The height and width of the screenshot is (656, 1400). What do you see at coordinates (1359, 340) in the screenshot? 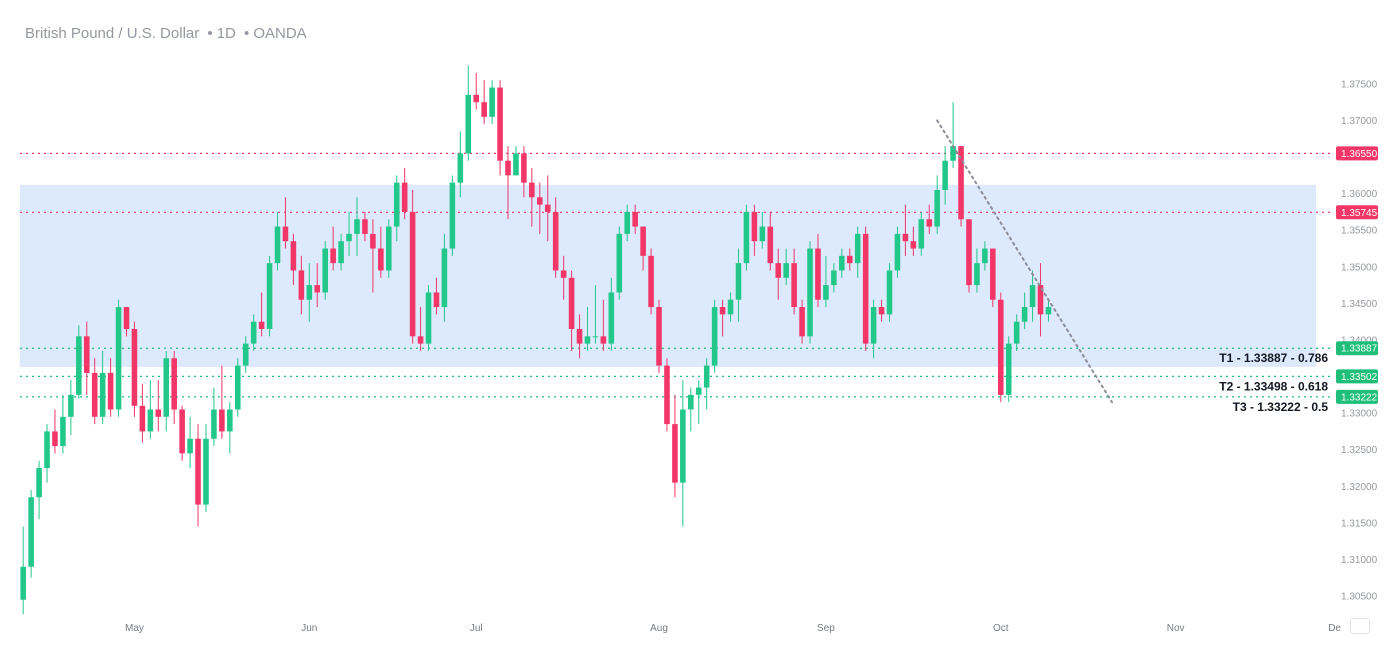
I see `y-tick-label: 1.34000` at bounding box center [1359, 340].